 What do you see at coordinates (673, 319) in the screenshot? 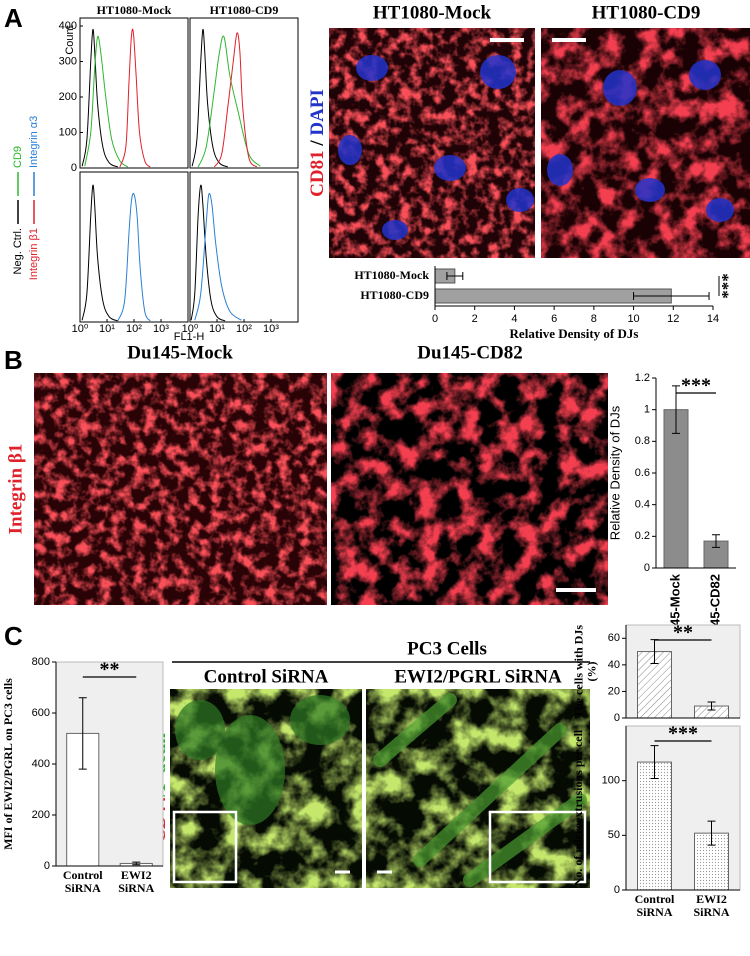
I see `x-tick-label: 12` at bounding box center [673, 319].